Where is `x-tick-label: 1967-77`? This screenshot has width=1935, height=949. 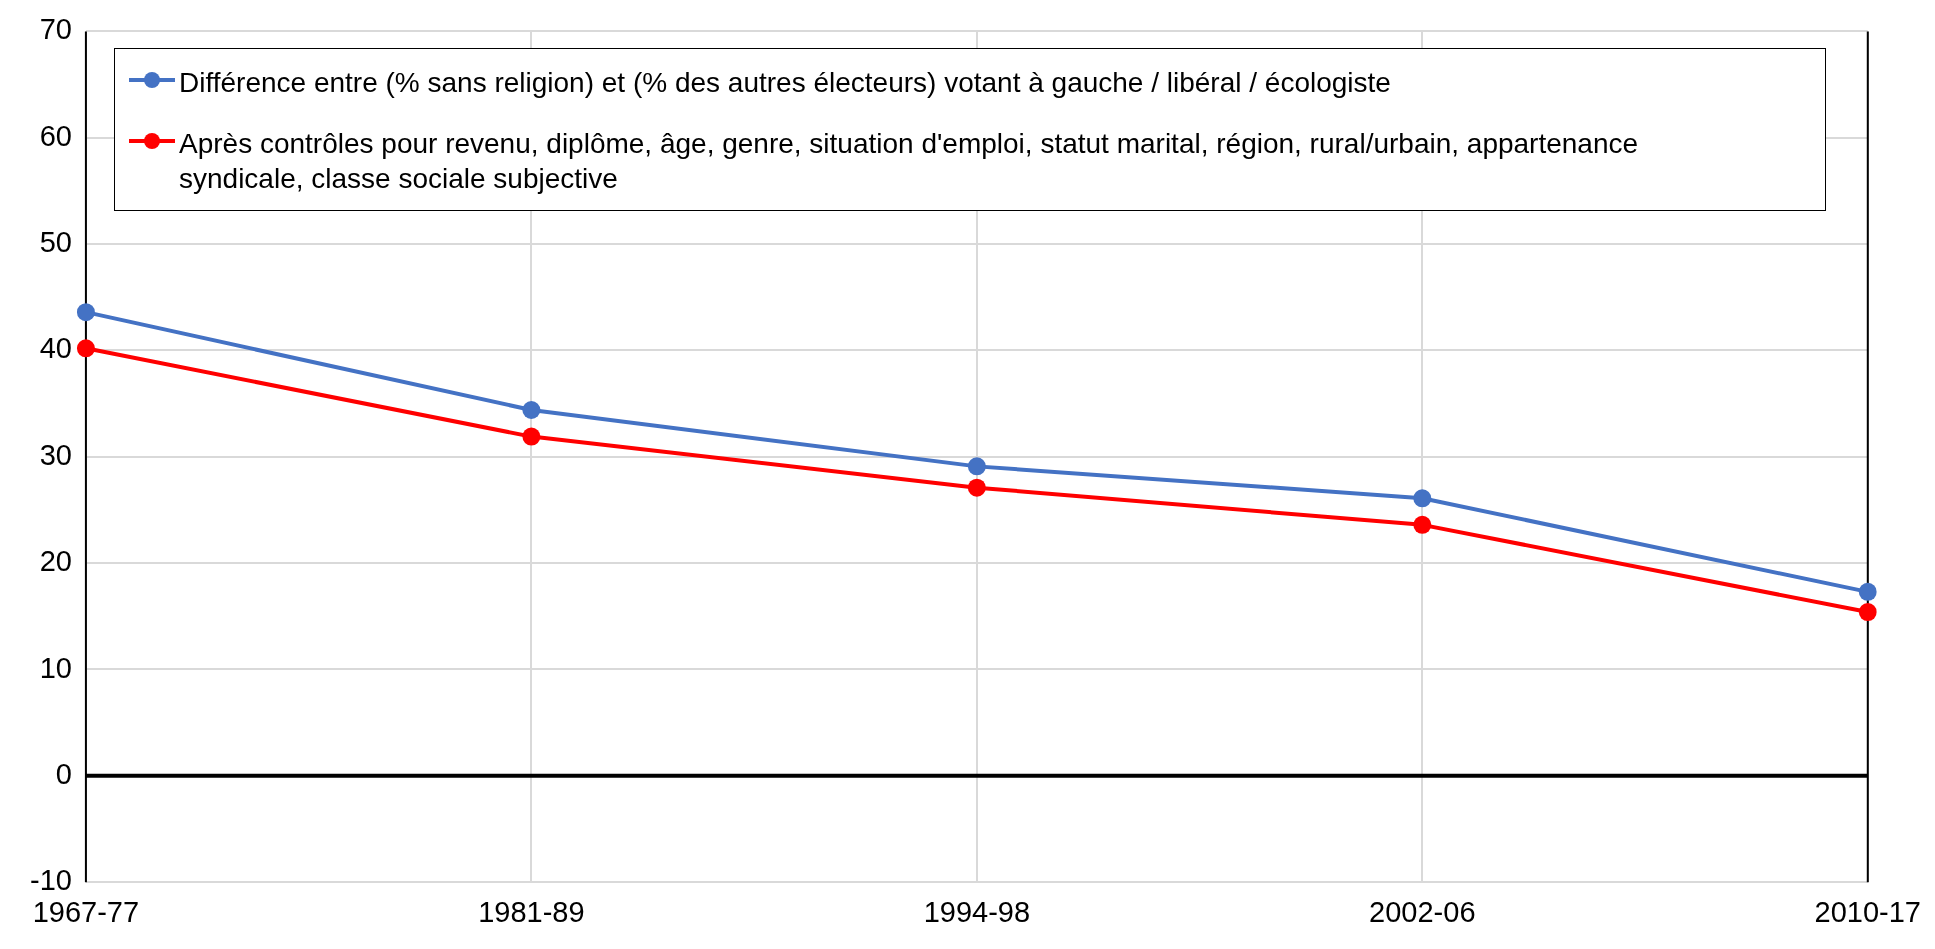 x-tick-label: 1967-77 is located at coordinates (86, 911).